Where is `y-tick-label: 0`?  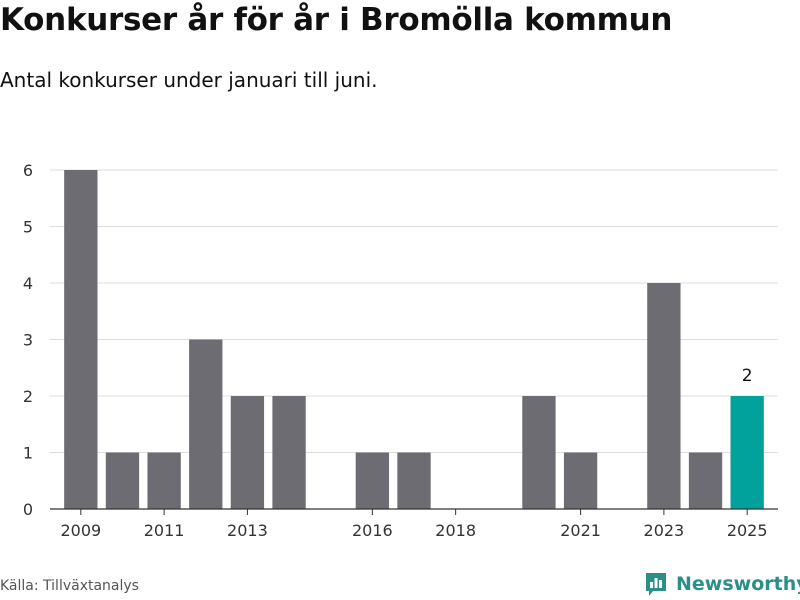 y-tick-label: 0 is located at coordinates (28, 509).